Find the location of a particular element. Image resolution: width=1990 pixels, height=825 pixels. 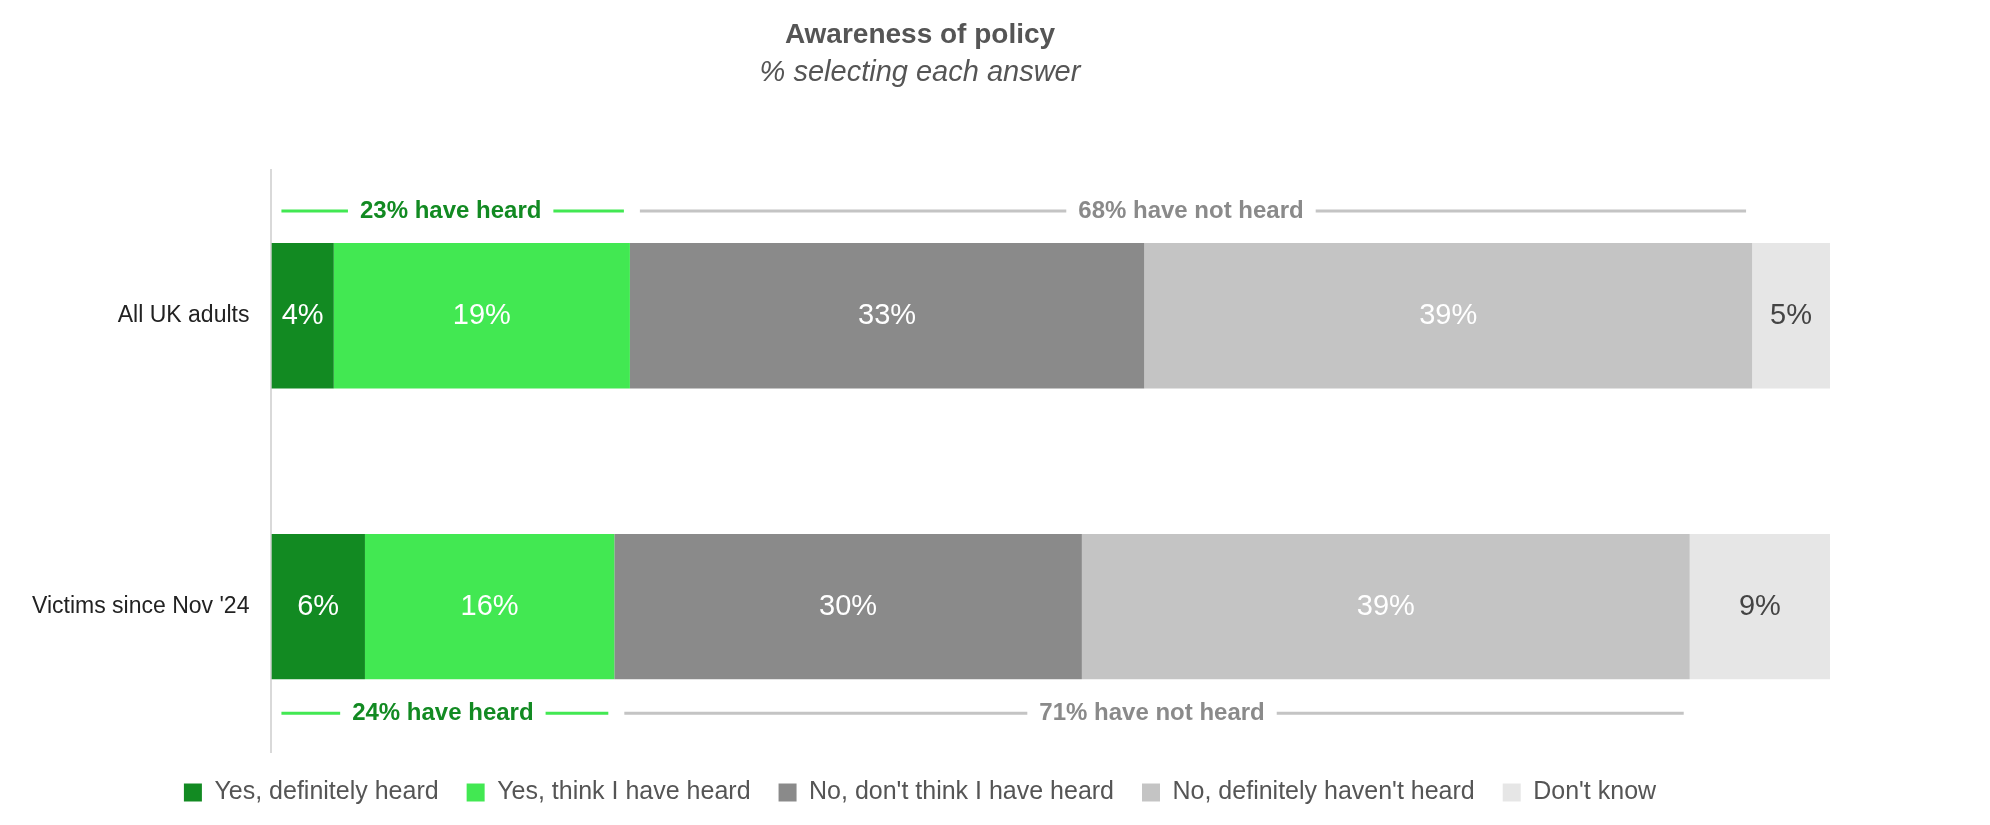

y-tick-label: Victims since Nov '24 is located at coordinates (141, 604).